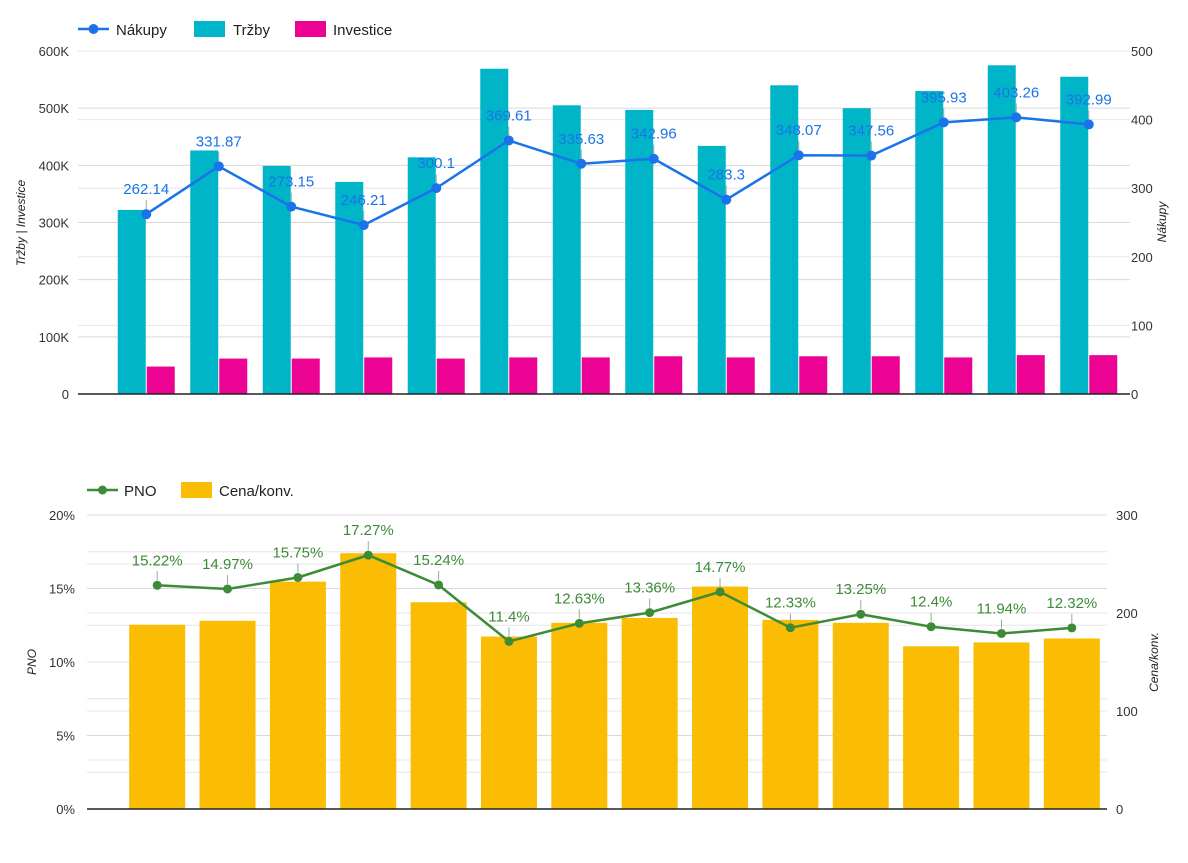 The image size is (1188, 863). Describe the element at coordinates (860, 589) in the screenshot. I see `data-label-pno: 13.25%` at that location.